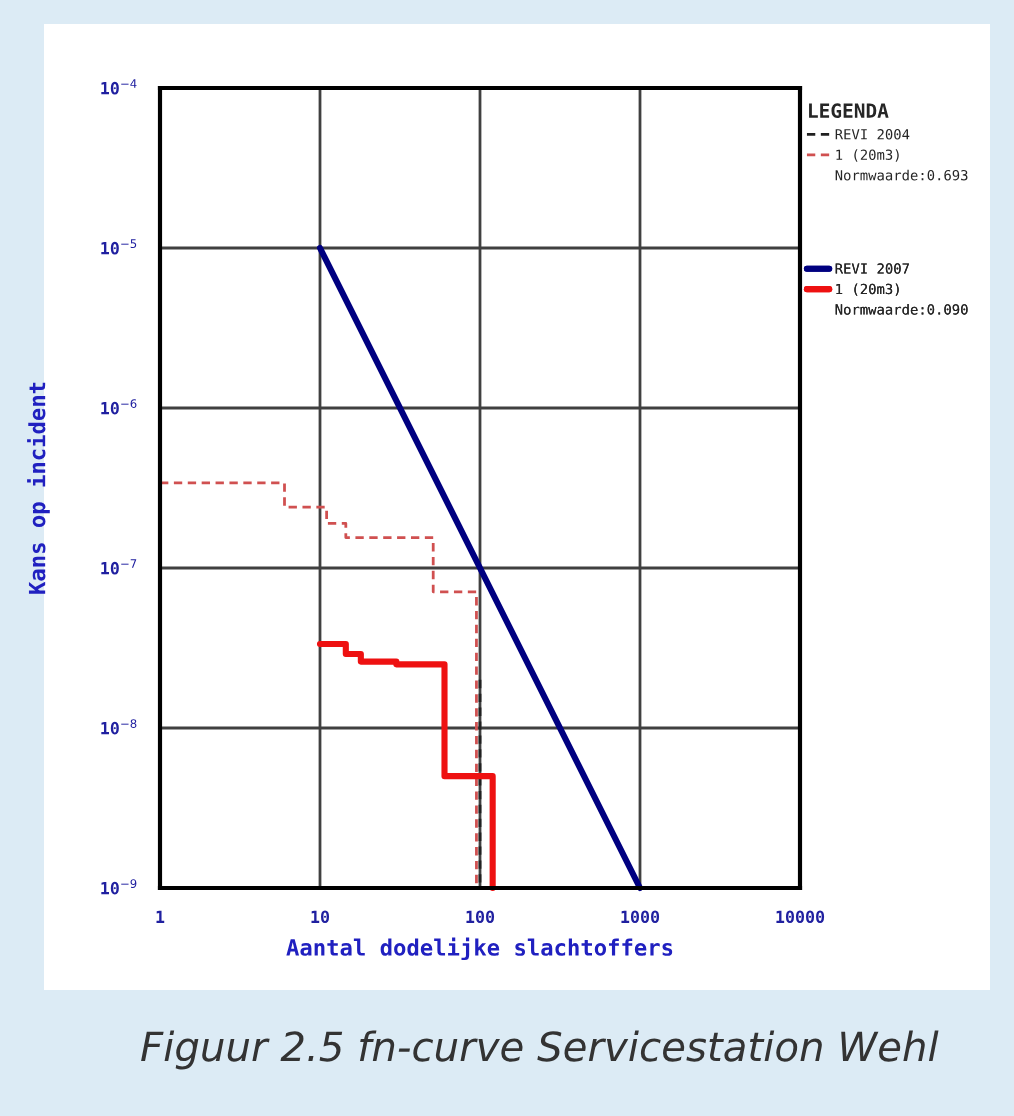 This screenshot has height=1116, width=1014. What do you see at coordinates (640, 917) in the screenshot?
I see `x-tick-label: 1000` at bounding box center [640, 917].